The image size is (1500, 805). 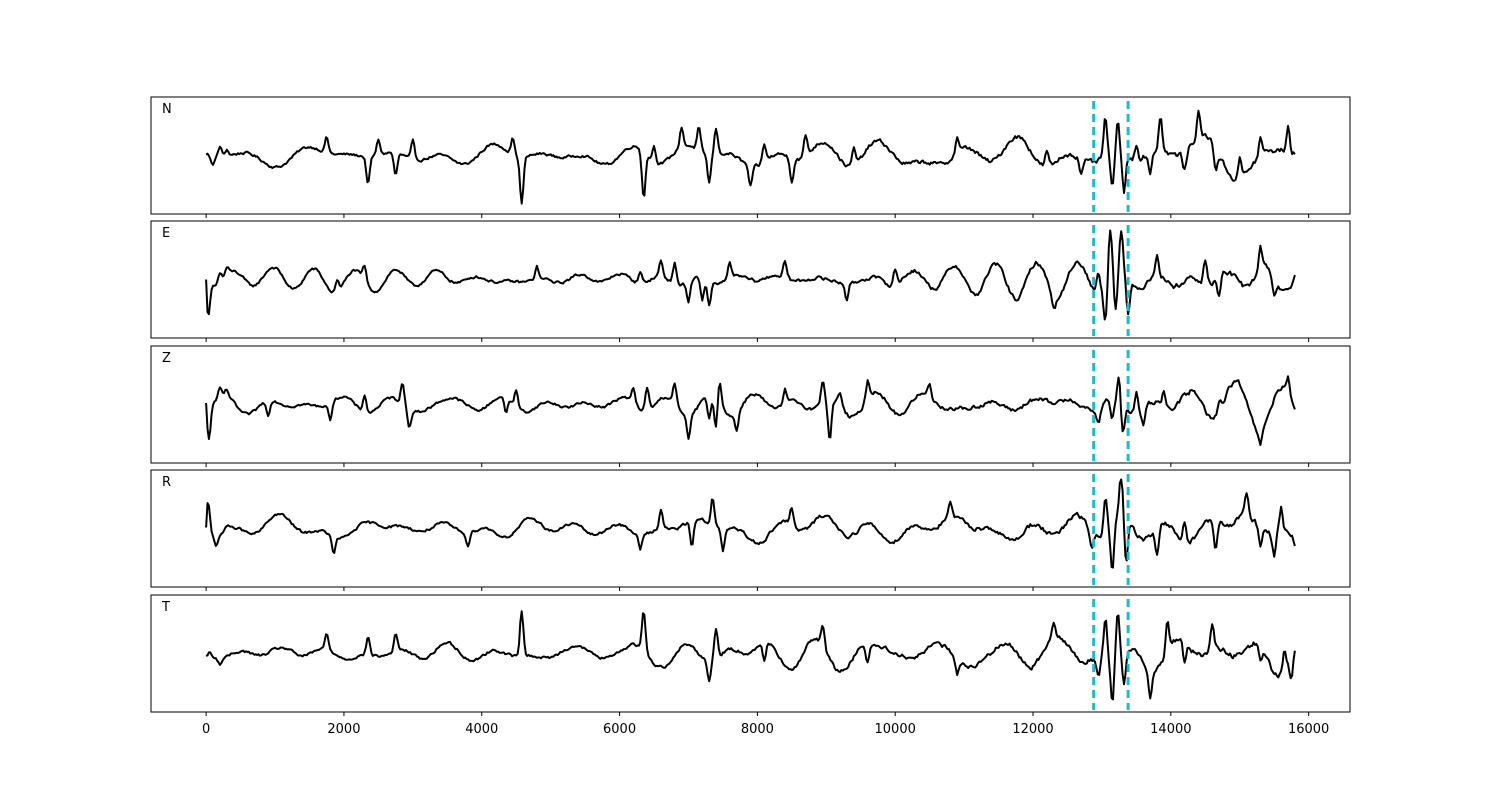 I want to click on trace-r, so click(x=750, y=523).